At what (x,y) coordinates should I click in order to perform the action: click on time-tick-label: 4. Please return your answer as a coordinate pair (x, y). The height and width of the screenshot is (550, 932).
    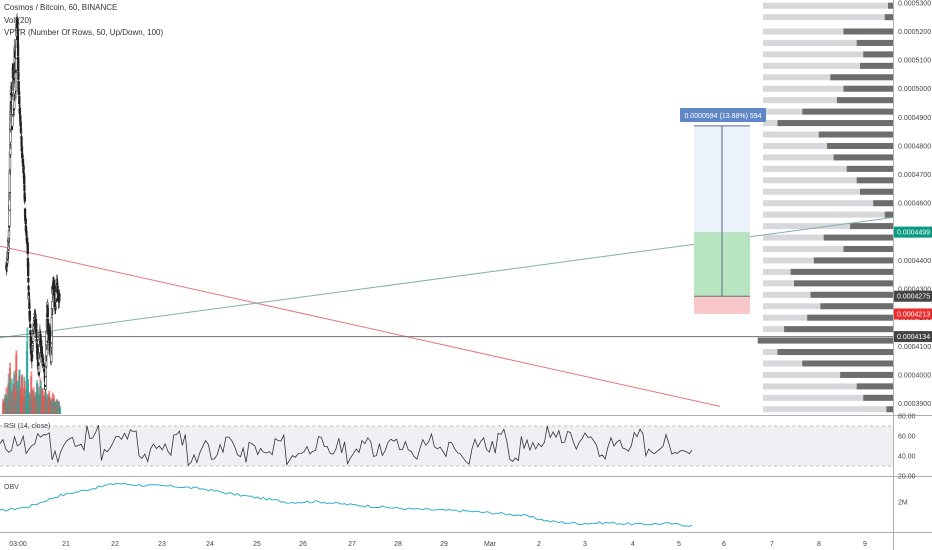
    Looking at the image, I should click on (633, 544).